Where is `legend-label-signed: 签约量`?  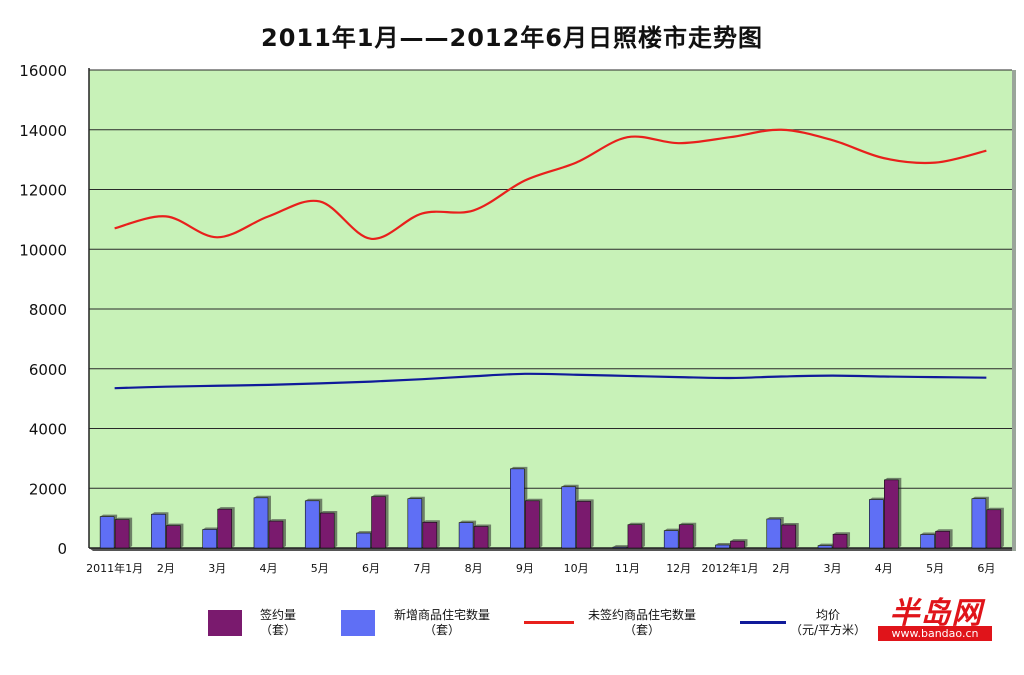
legend-label-signed: 签约量 is located at coordinates (277, 615).